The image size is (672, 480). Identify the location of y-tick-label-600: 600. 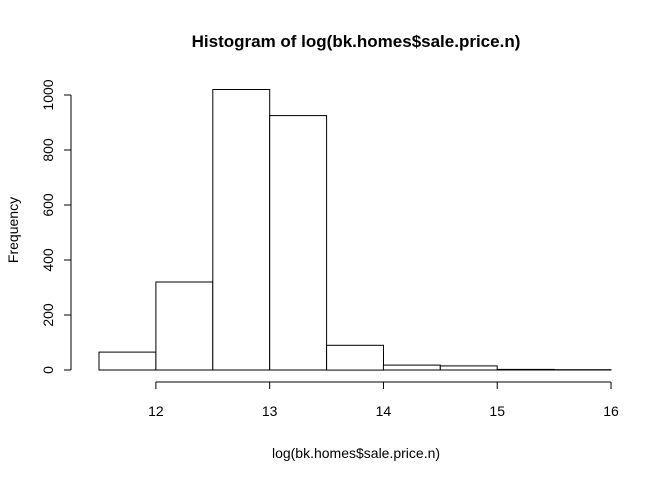
(48, 205).